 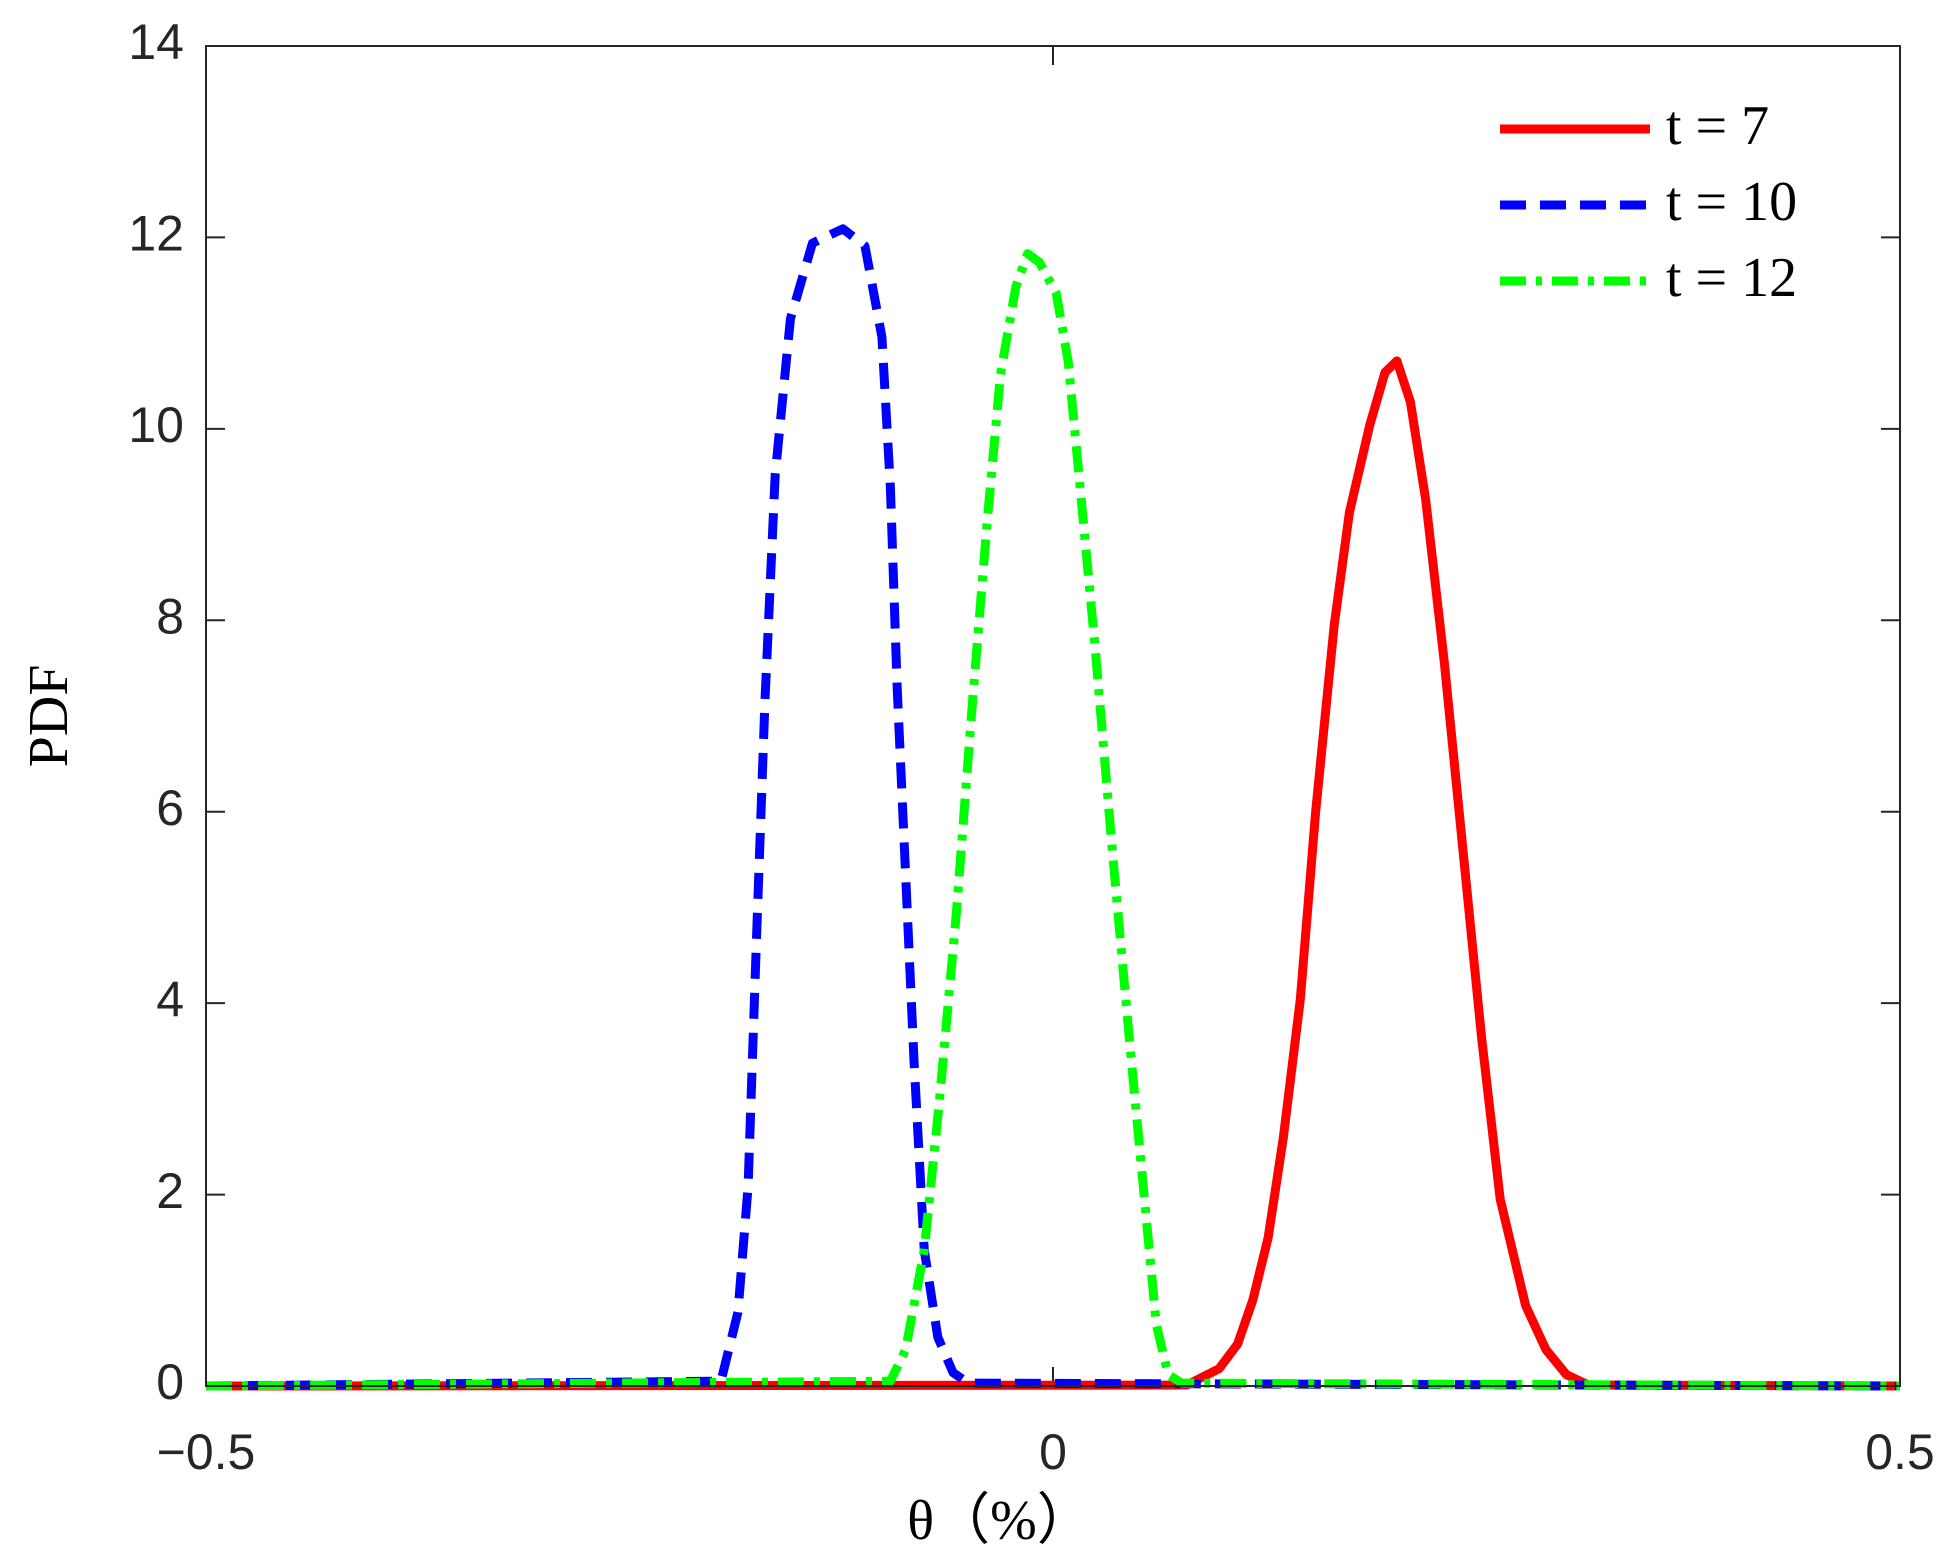 What do you see at coordinates (1717, 126) in the screenshot?
I see `legend-label: t = 7` at bounding box center [1717, 126].